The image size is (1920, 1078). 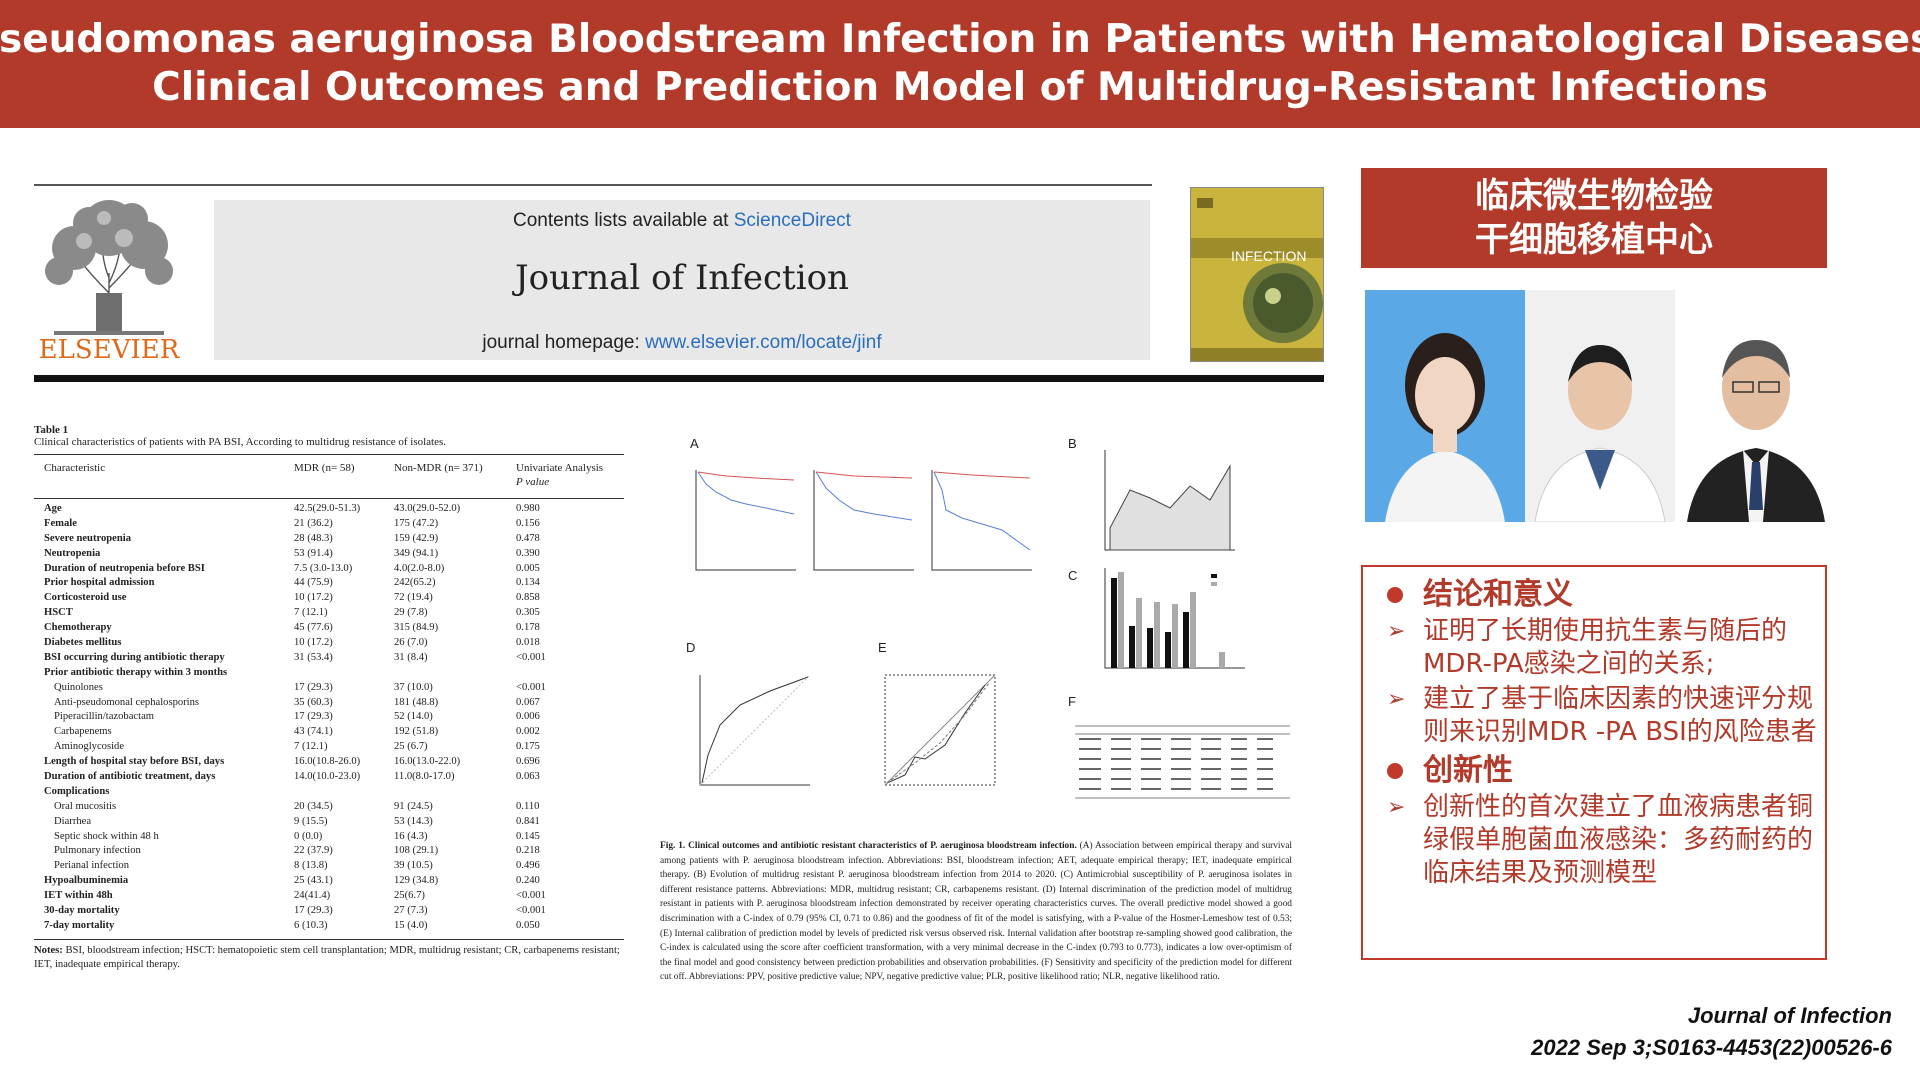 I want to click on conclusion-item-2: ➢ 建立了基于临床因素的快速评分规则来识别MDR -PA BSI的风险患者, so click(x=1595, y=716).